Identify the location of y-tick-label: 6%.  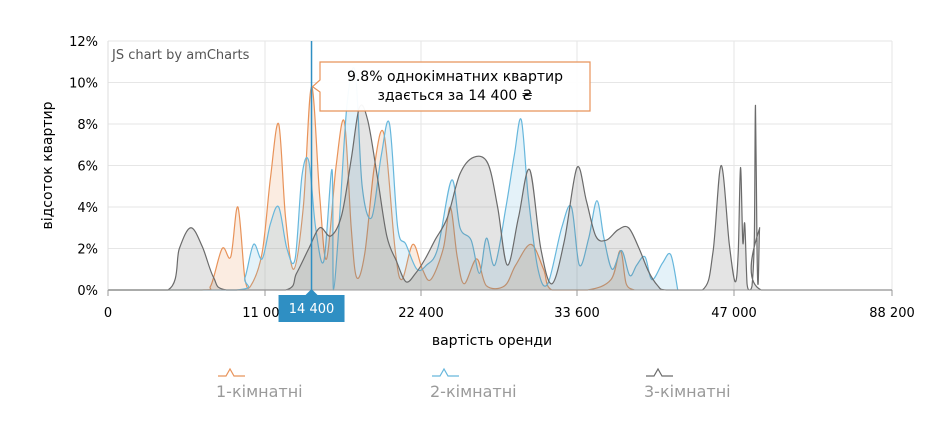
(87, 167).